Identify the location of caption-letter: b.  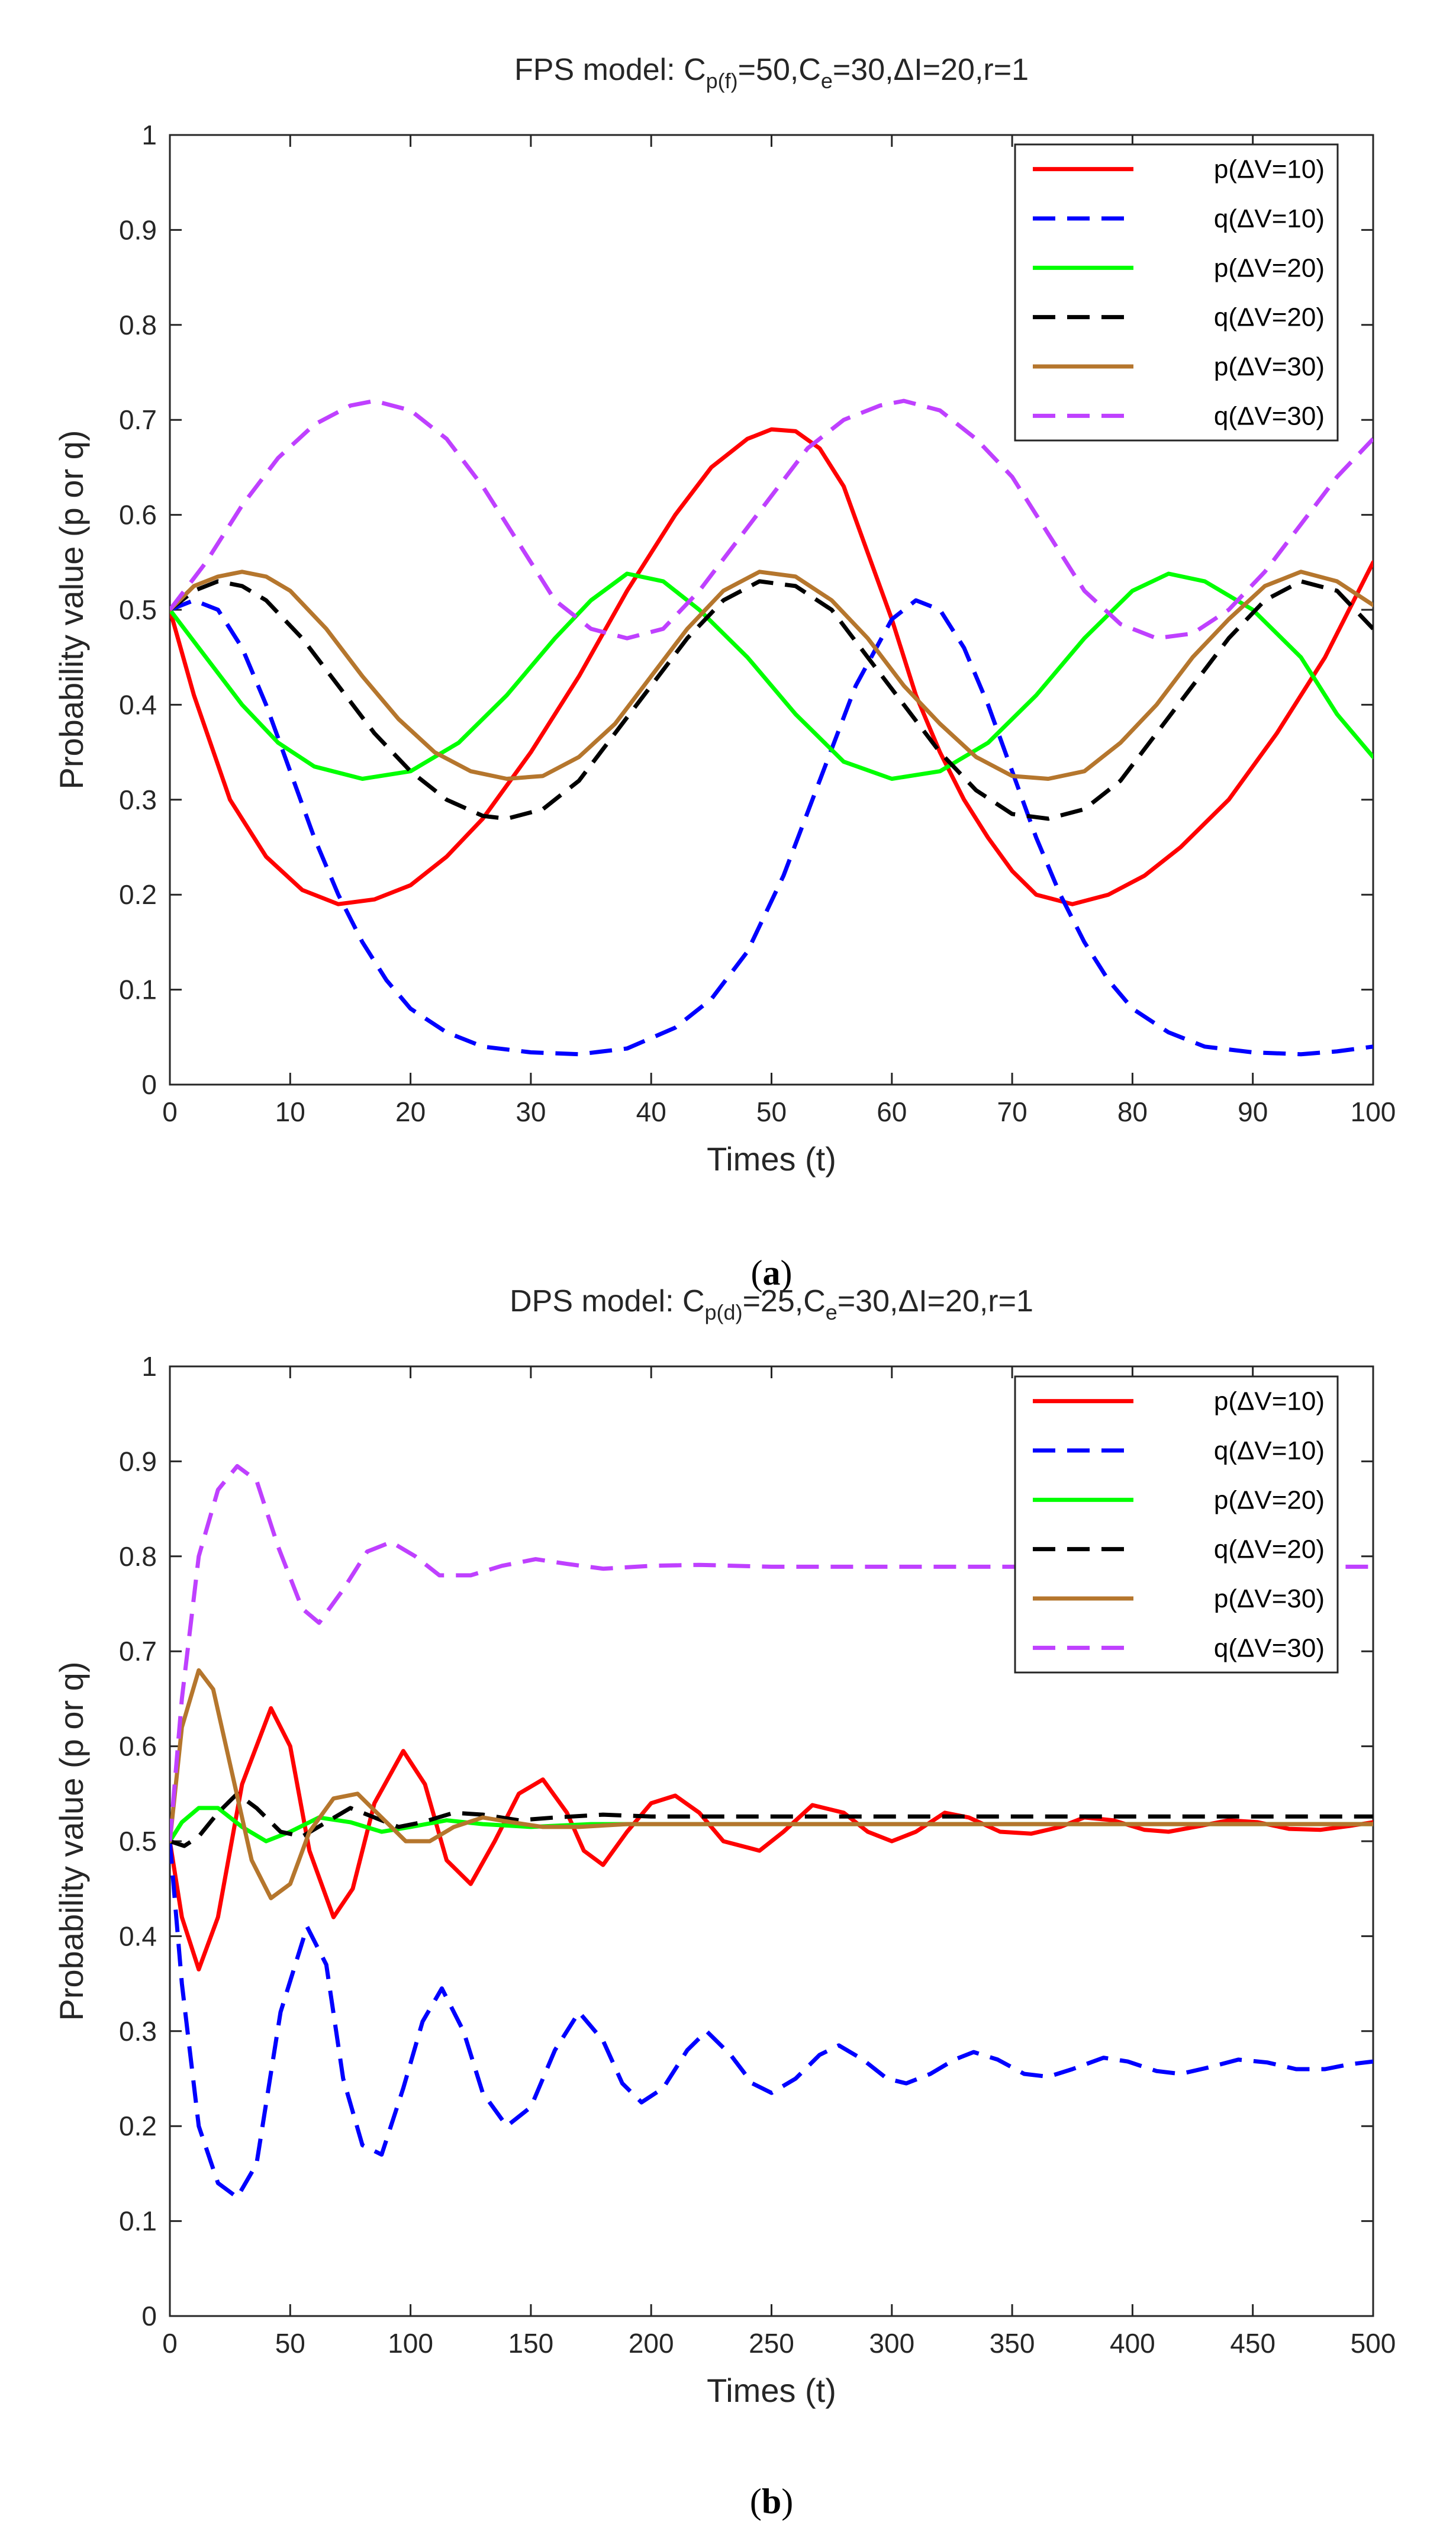
(772, 2501).